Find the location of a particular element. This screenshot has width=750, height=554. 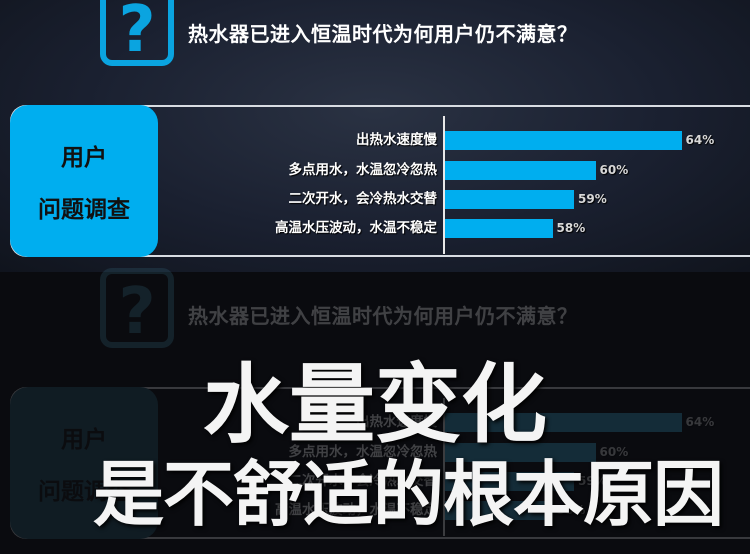

survey-label-box: 用户 问题调查 is located at coordinates (84, 181).